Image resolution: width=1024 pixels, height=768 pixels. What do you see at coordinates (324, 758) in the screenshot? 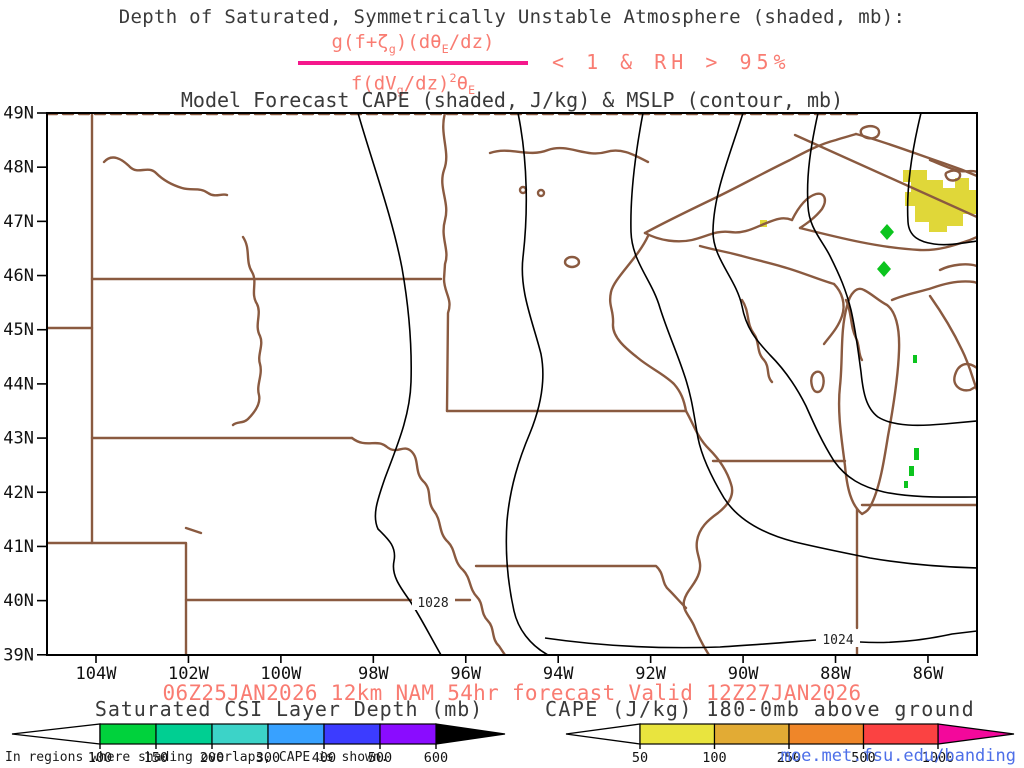
I see `colorbar-tick-label: 400` at bounding box center [324, 758].